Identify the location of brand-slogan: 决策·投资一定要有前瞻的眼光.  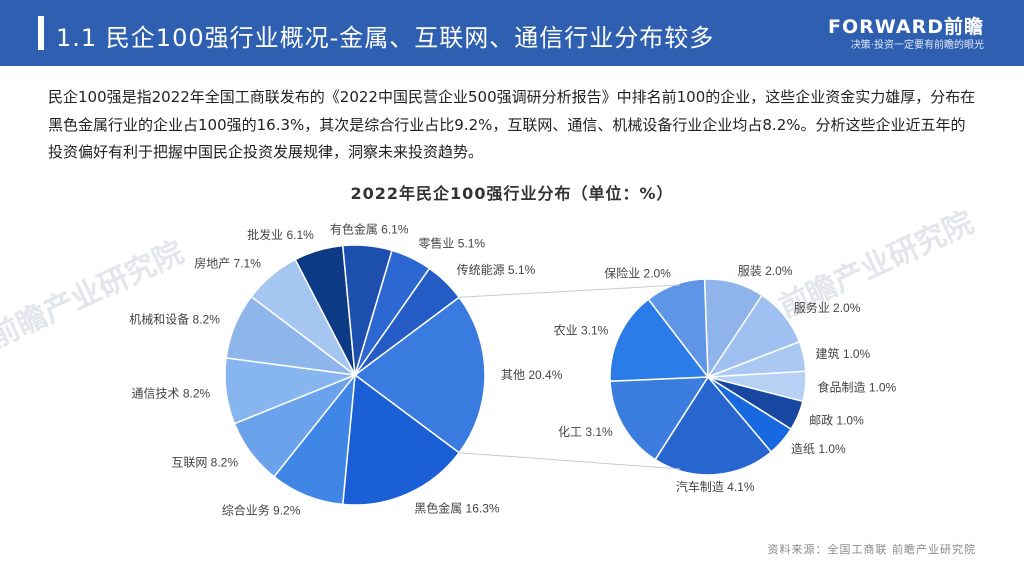
(917, 45).